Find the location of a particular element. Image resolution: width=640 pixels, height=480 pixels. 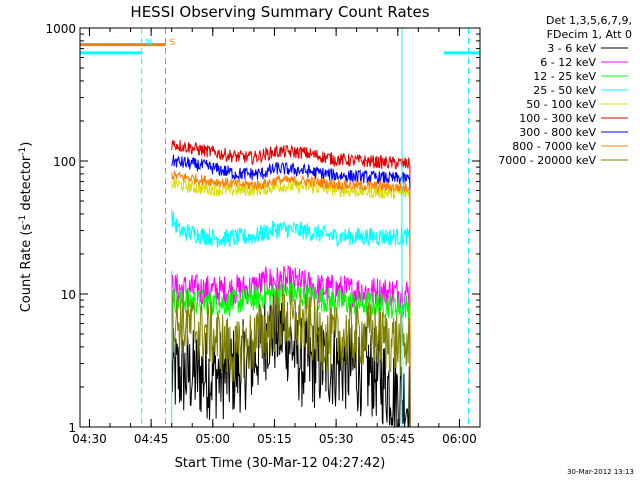

chart-title: HESSI Observing Summary Count Rates is located at coordinates (279, 12).